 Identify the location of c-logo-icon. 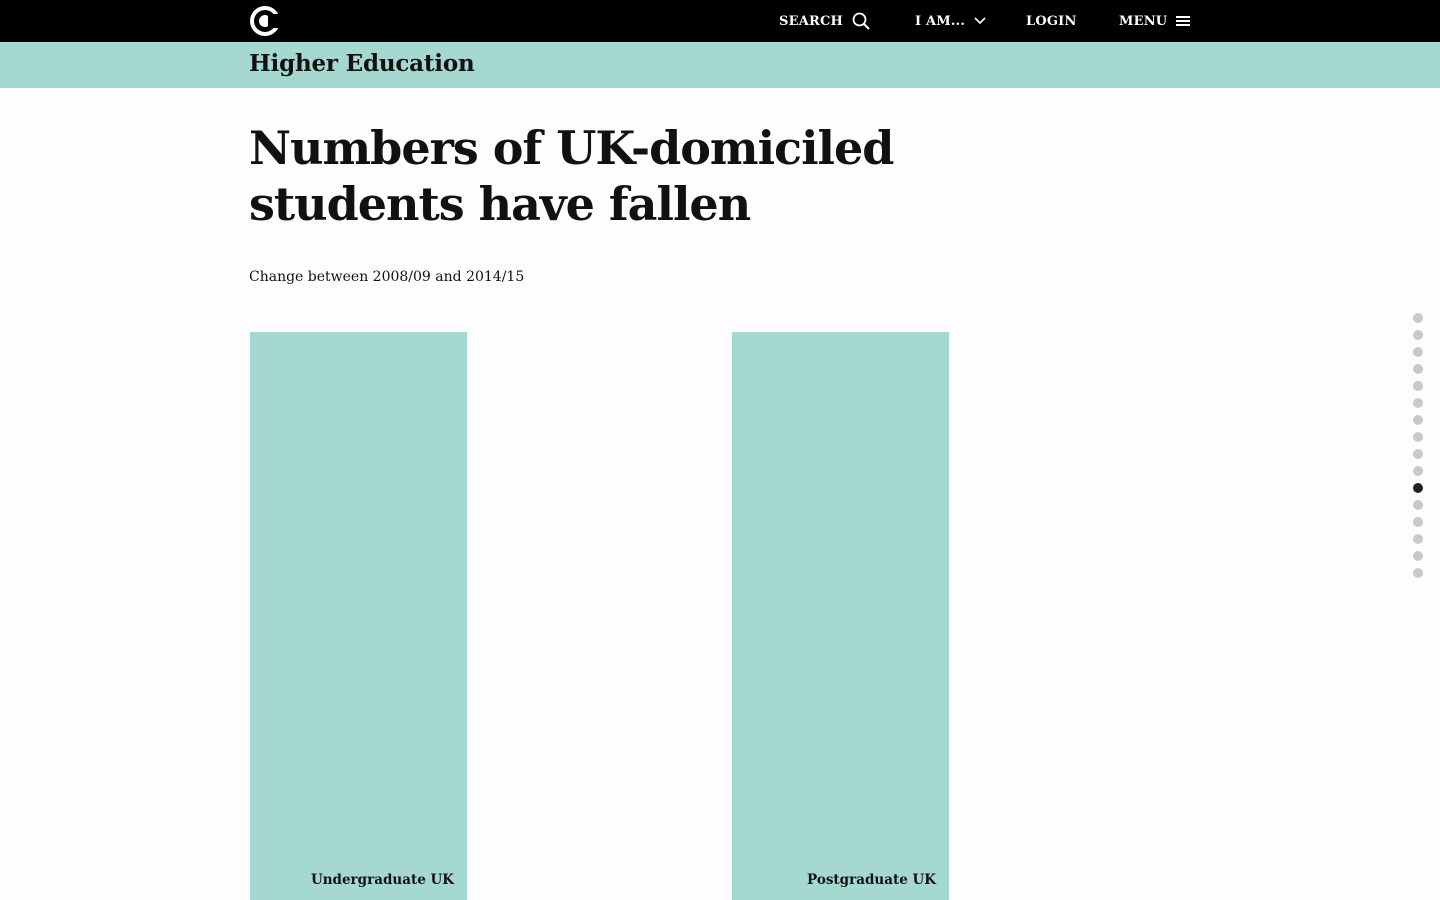
(265, 21).